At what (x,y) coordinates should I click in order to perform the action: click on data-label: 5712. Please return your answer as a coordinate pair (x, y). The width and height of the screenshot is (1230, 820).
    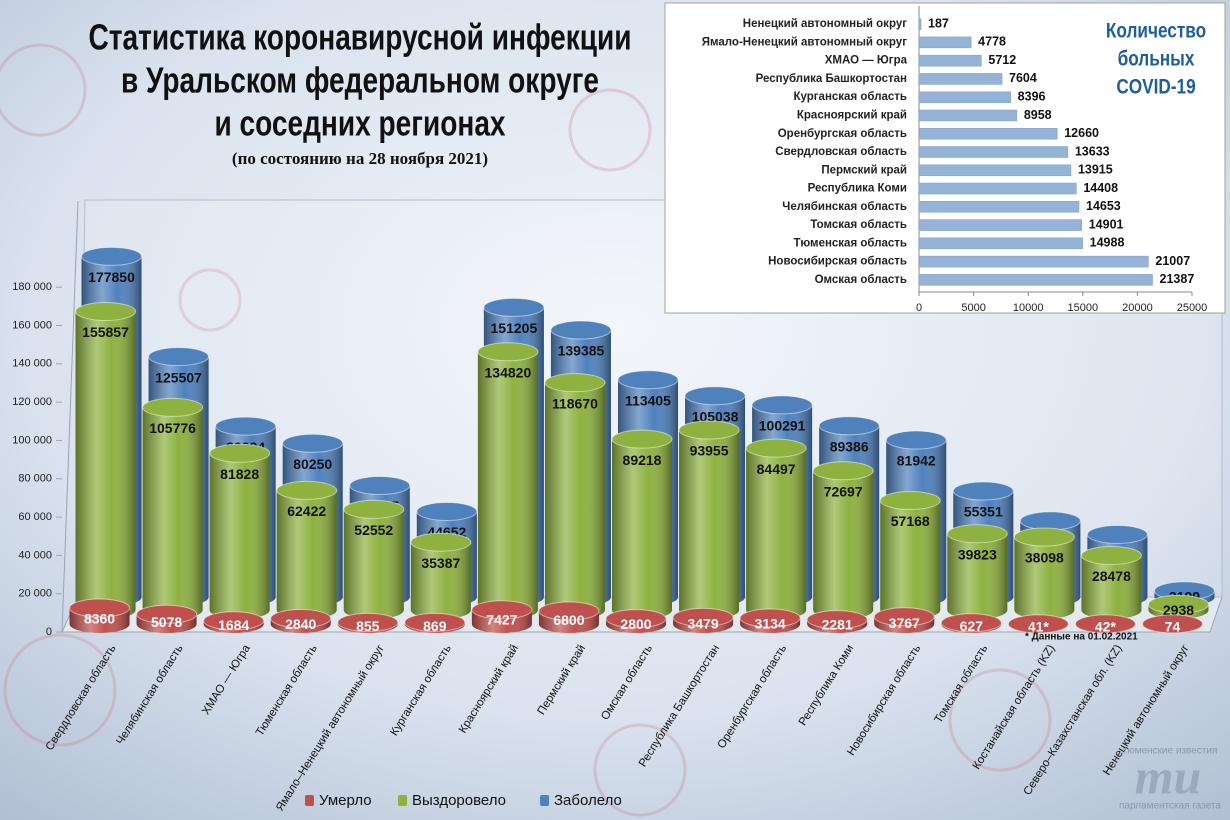
    Looking at the image, I should click on (1002, 60).